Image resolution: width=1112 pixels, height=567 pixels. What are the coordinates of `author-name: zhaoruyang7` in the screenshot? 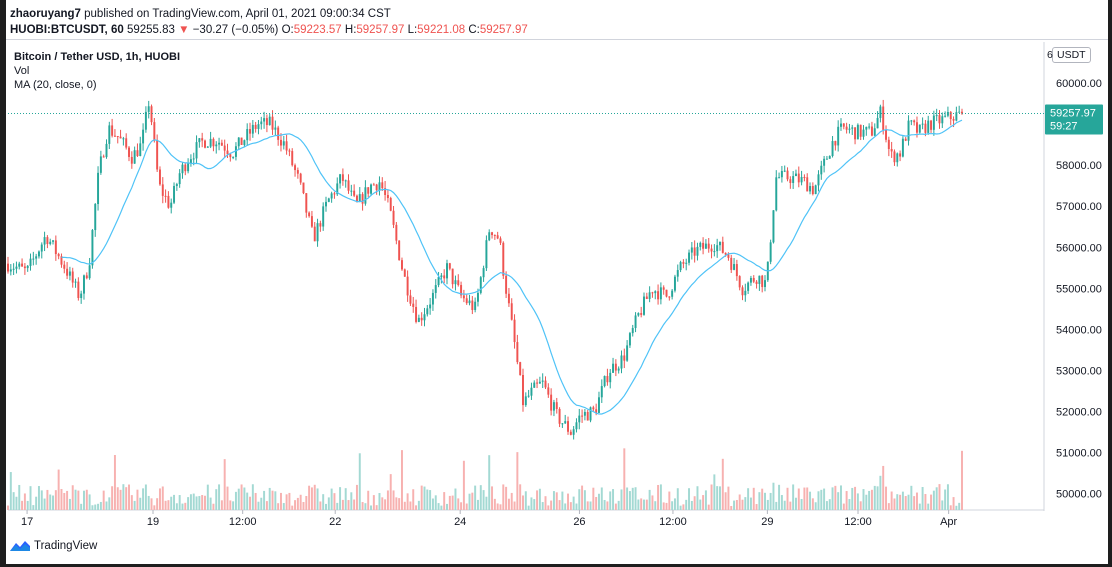 It's located at (45, 14).